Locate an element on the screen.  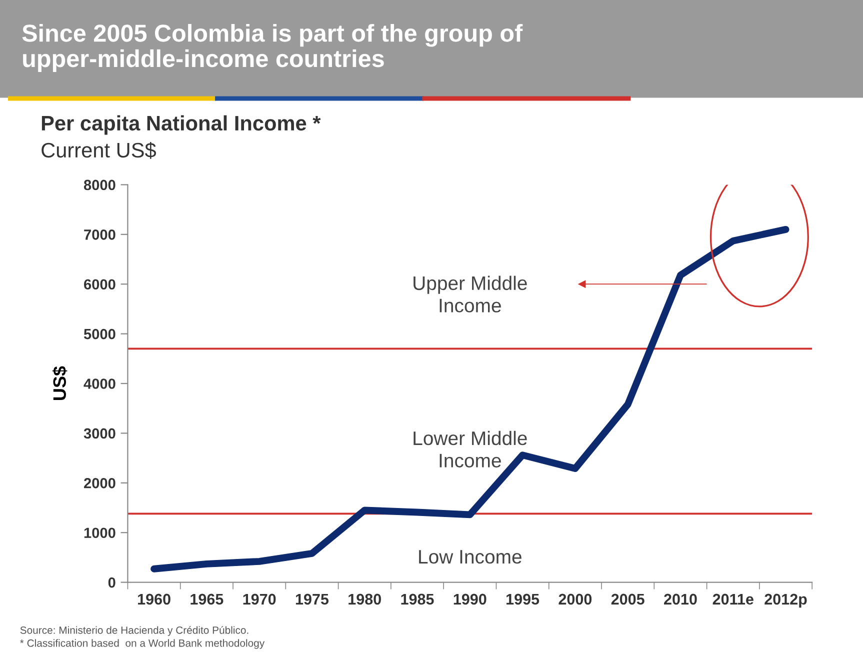
x-tick-label: 2012p is located at coordinates (785, 601).